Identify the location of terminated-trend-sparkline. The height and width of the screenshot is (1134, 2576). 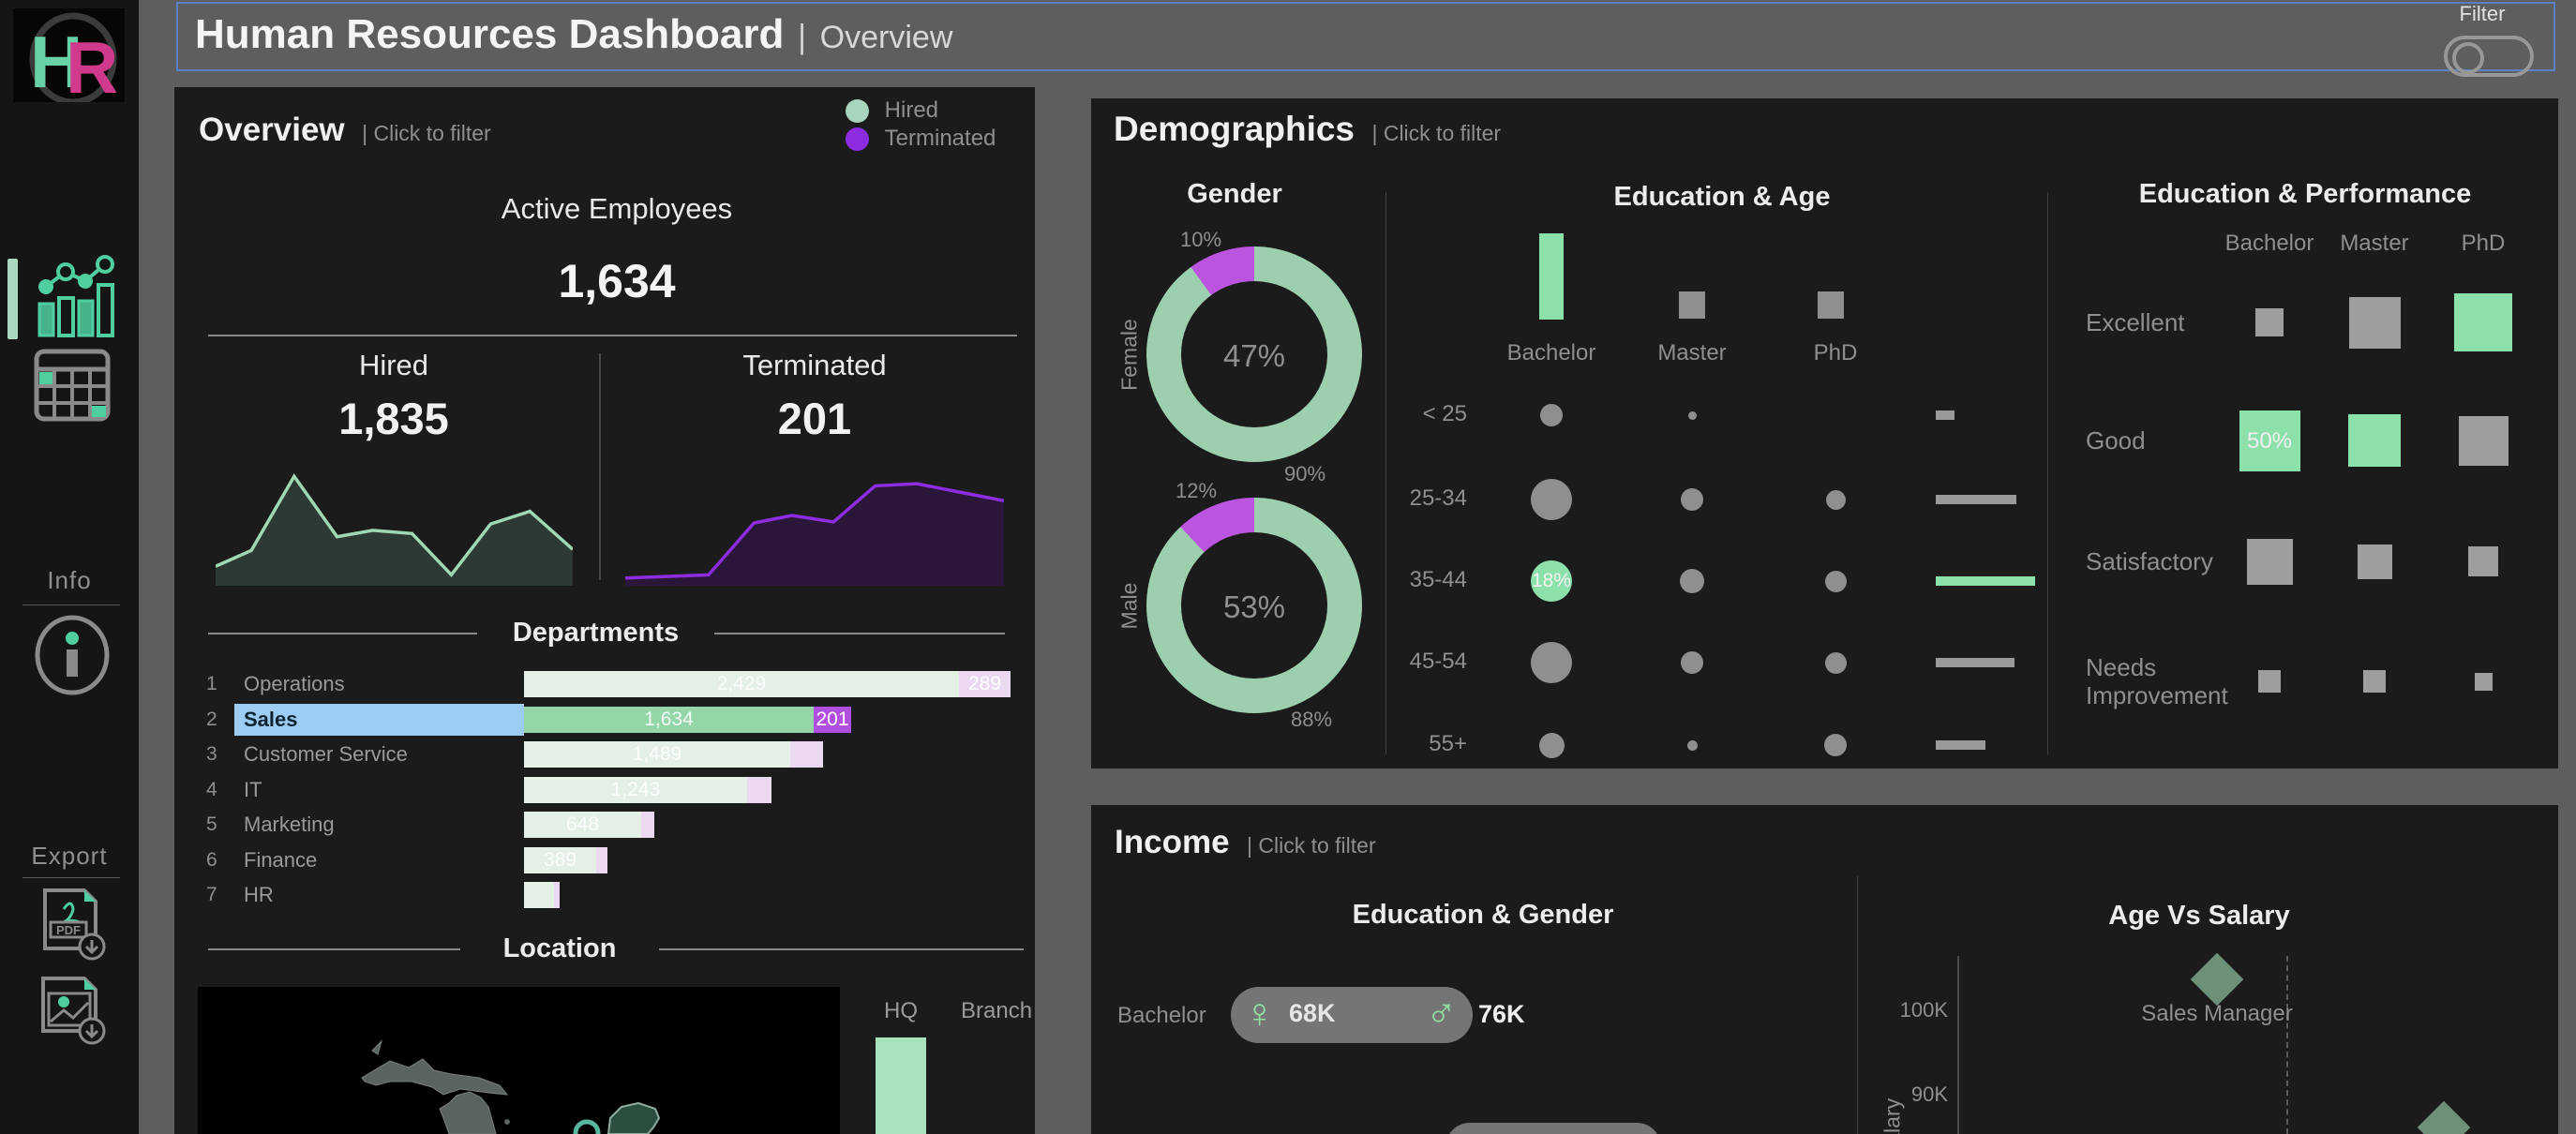
(815, 527).